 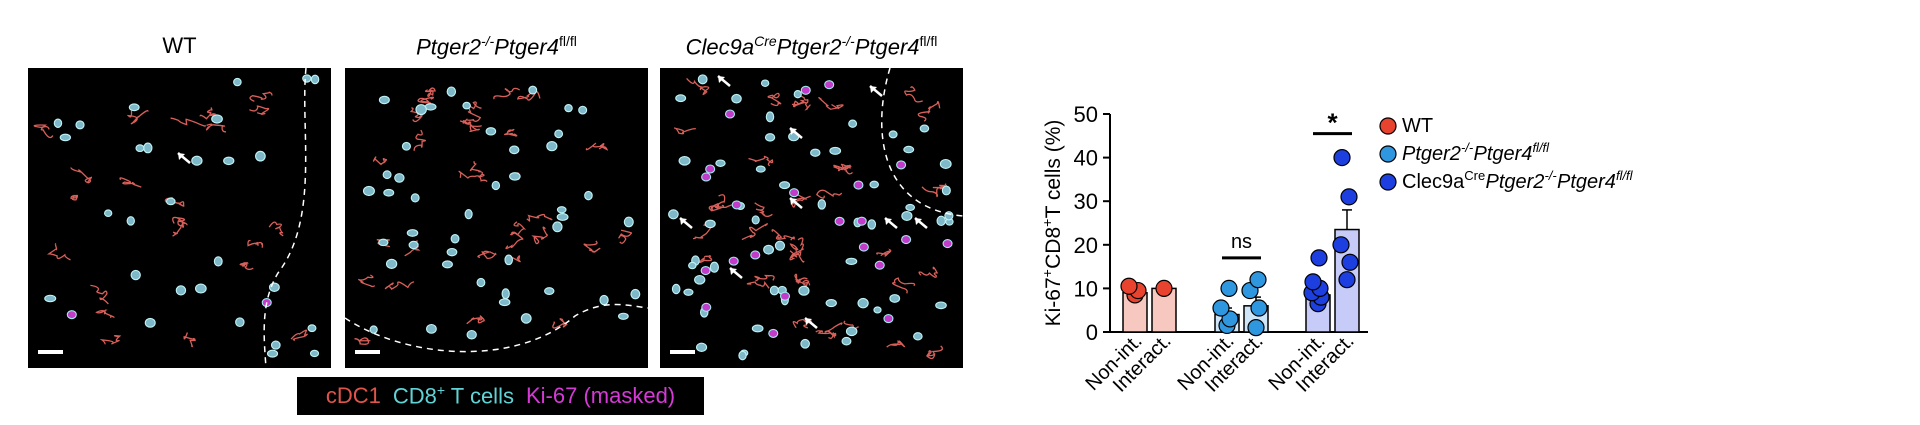 What do you see at coordinates (179, 218) in the screenshot?
I see `microscopy-panel-wt` at bounding box center [179, 218].